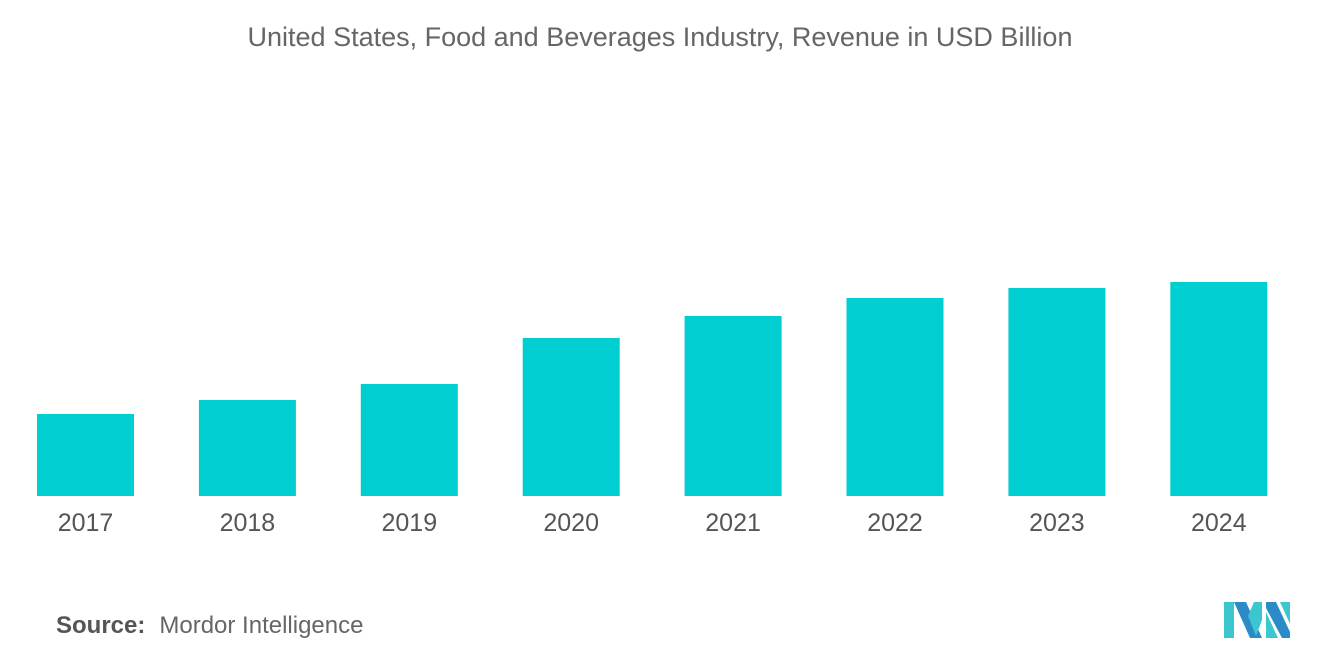 Image resolution: width=1320 pixels, height=665 pixels. I want to click on x-tick-label: 2017, so click(86, 523).